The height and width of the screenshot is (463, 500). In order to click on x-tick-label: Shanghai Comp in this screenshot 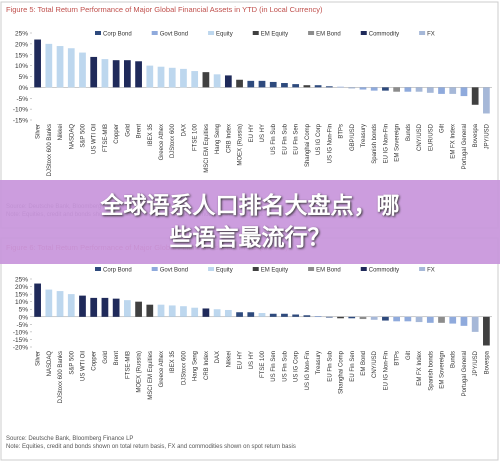, I will do `click(308, 145)`.